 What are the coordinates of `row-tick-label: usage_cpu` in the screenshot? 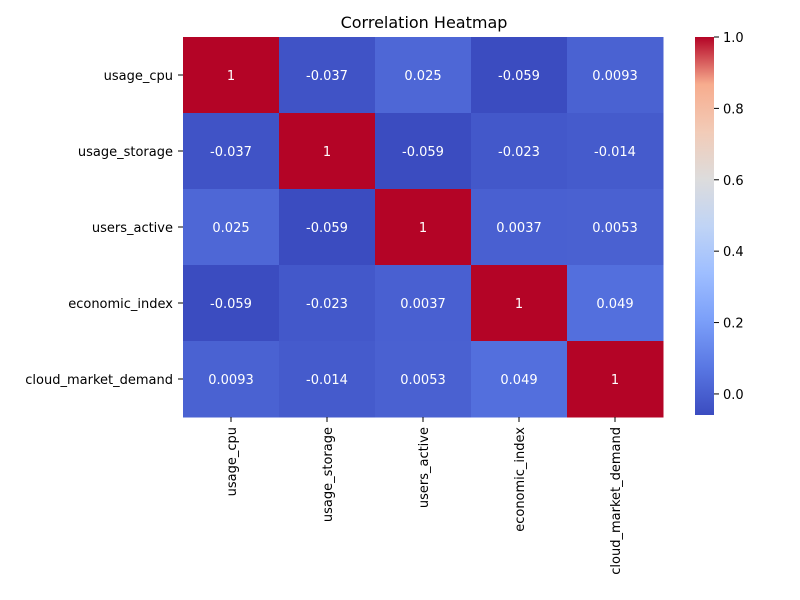 It's located at (138, 76).